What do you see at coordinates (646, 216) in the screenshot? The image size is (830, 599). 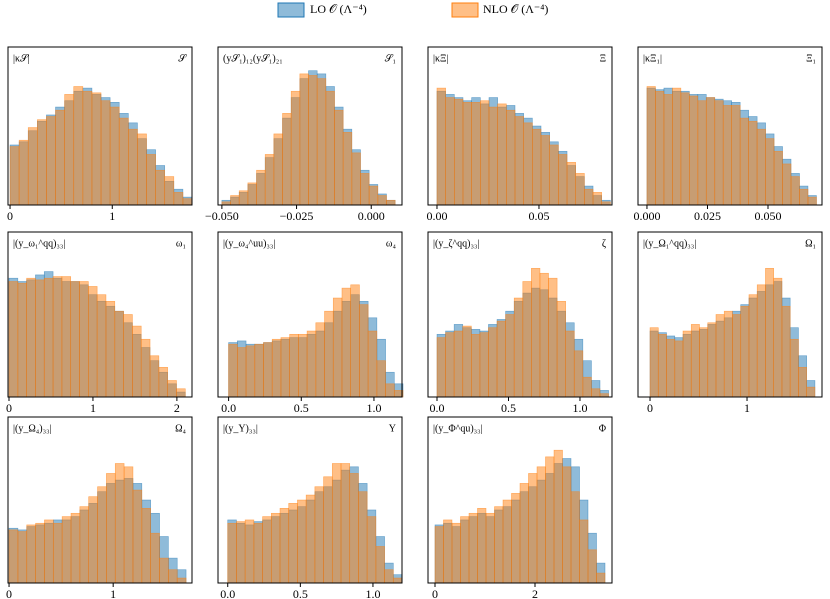 I see `x-tick-label: 0.000` at bounding box center [646, 216].